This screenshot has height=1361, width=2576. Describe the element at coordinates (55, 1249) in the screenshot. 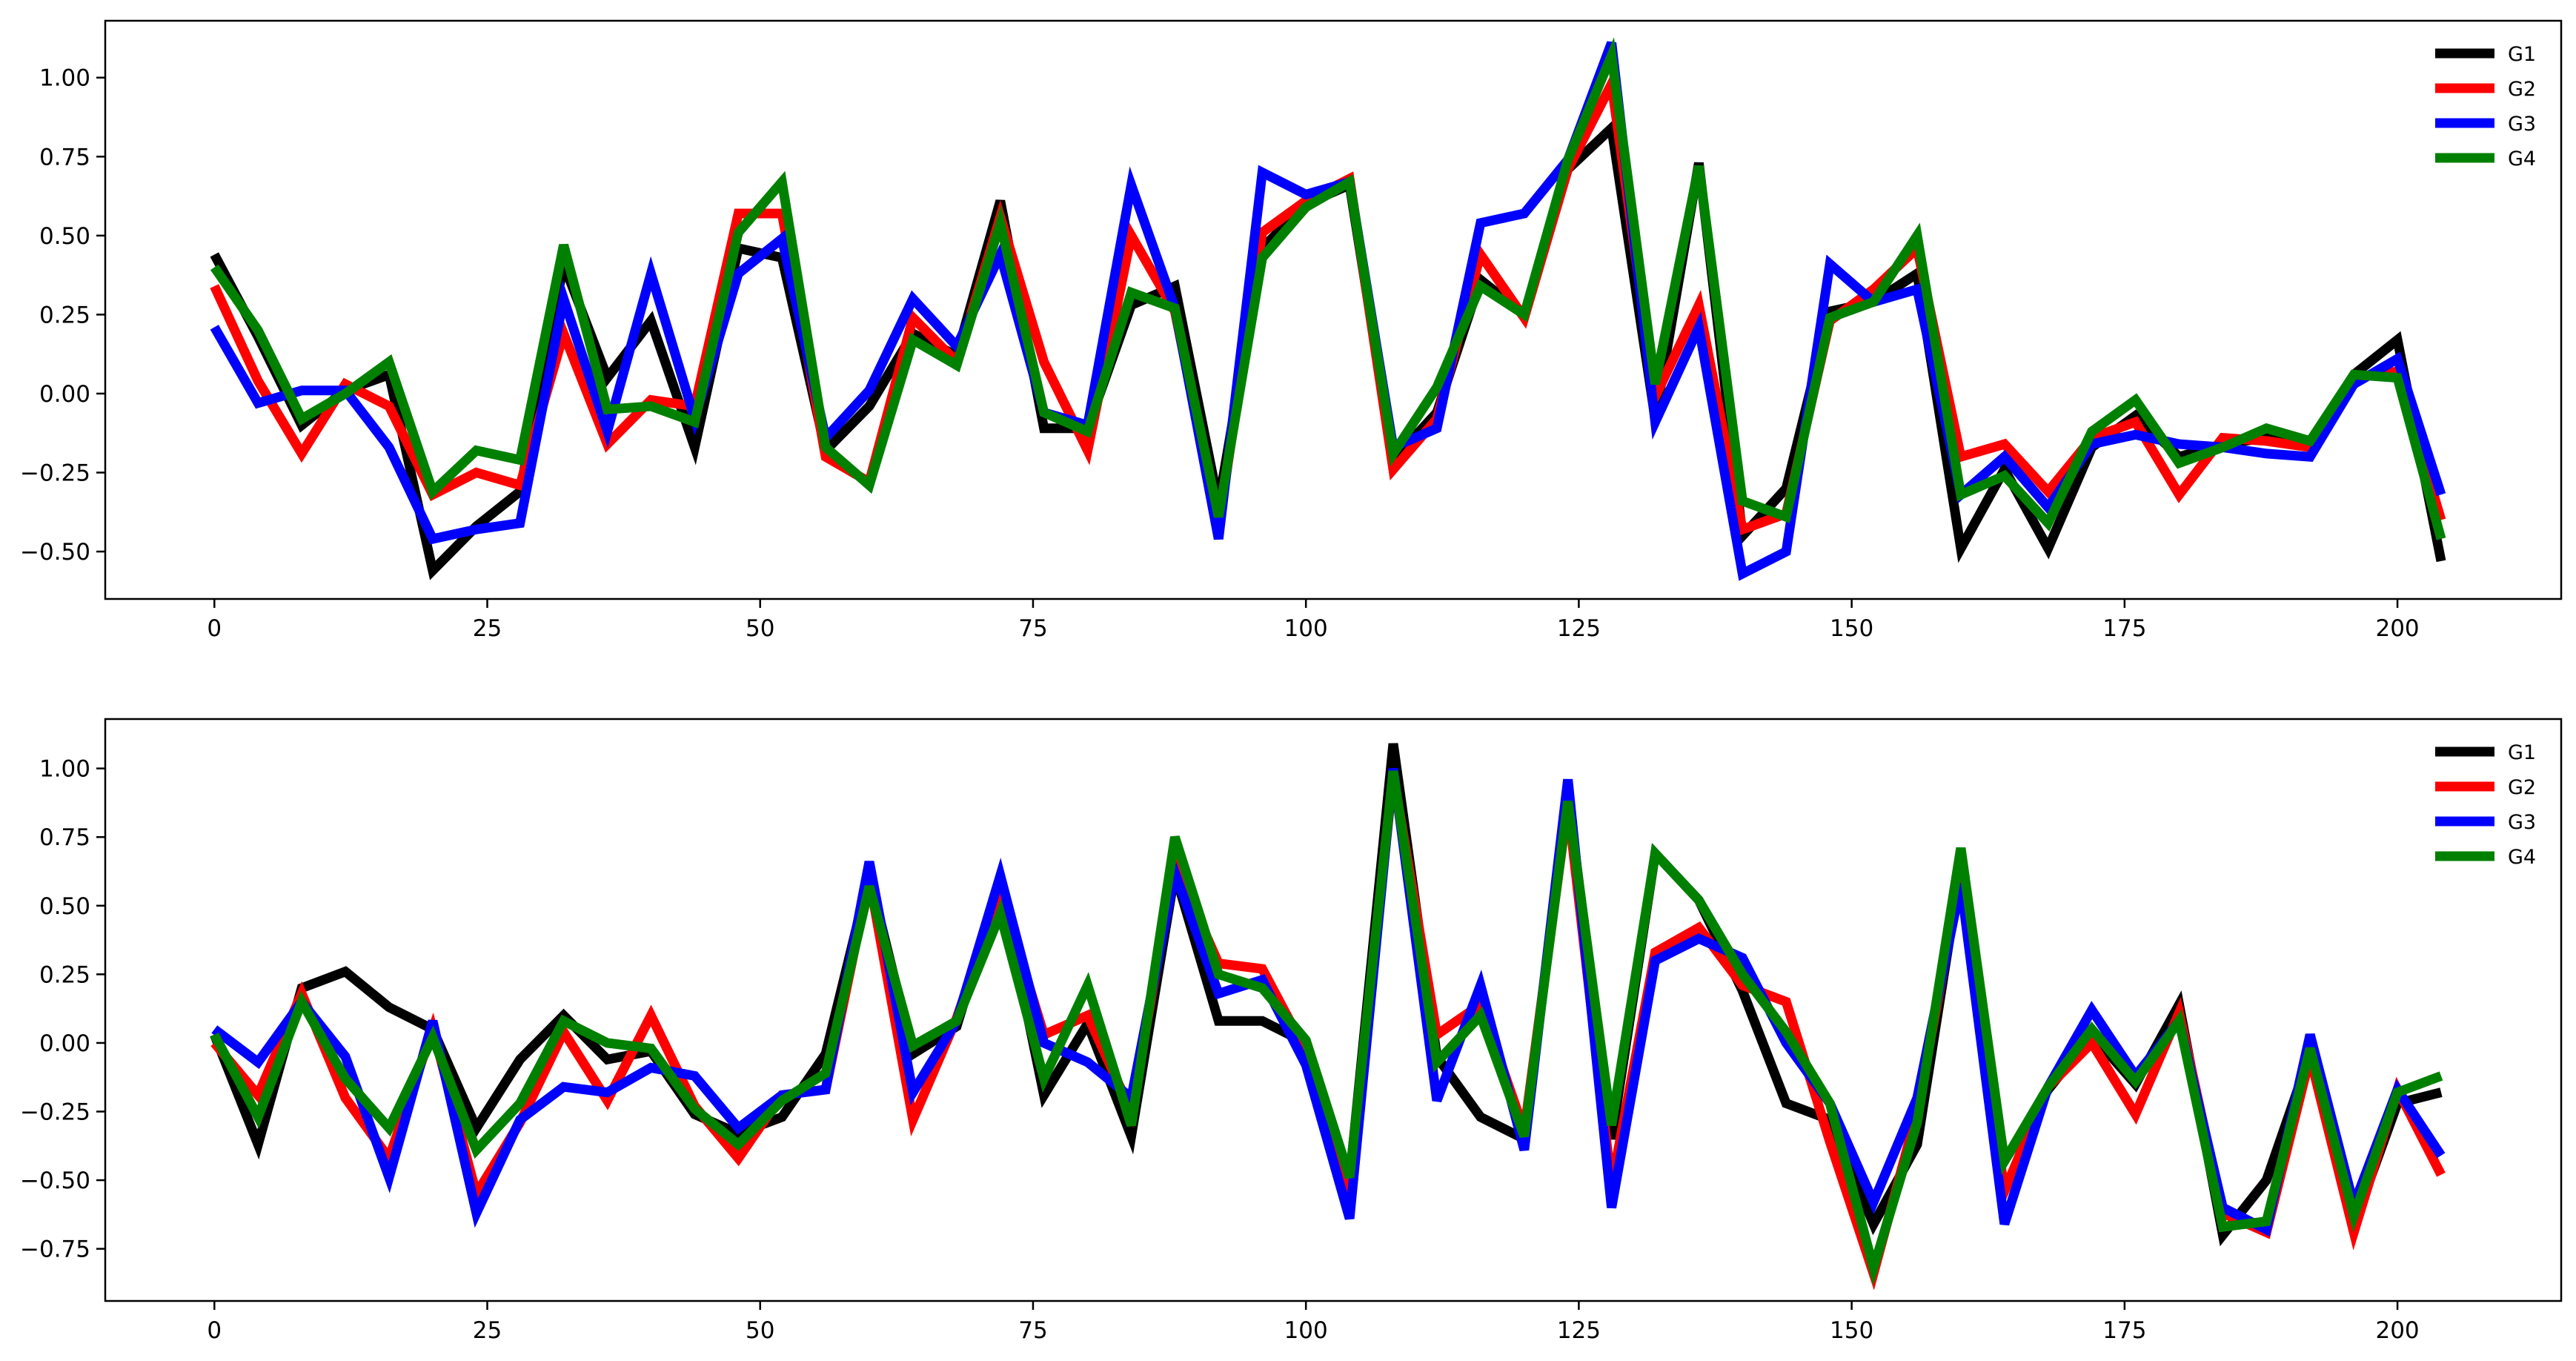

I see `y-tick-label: −0.75` at that location.